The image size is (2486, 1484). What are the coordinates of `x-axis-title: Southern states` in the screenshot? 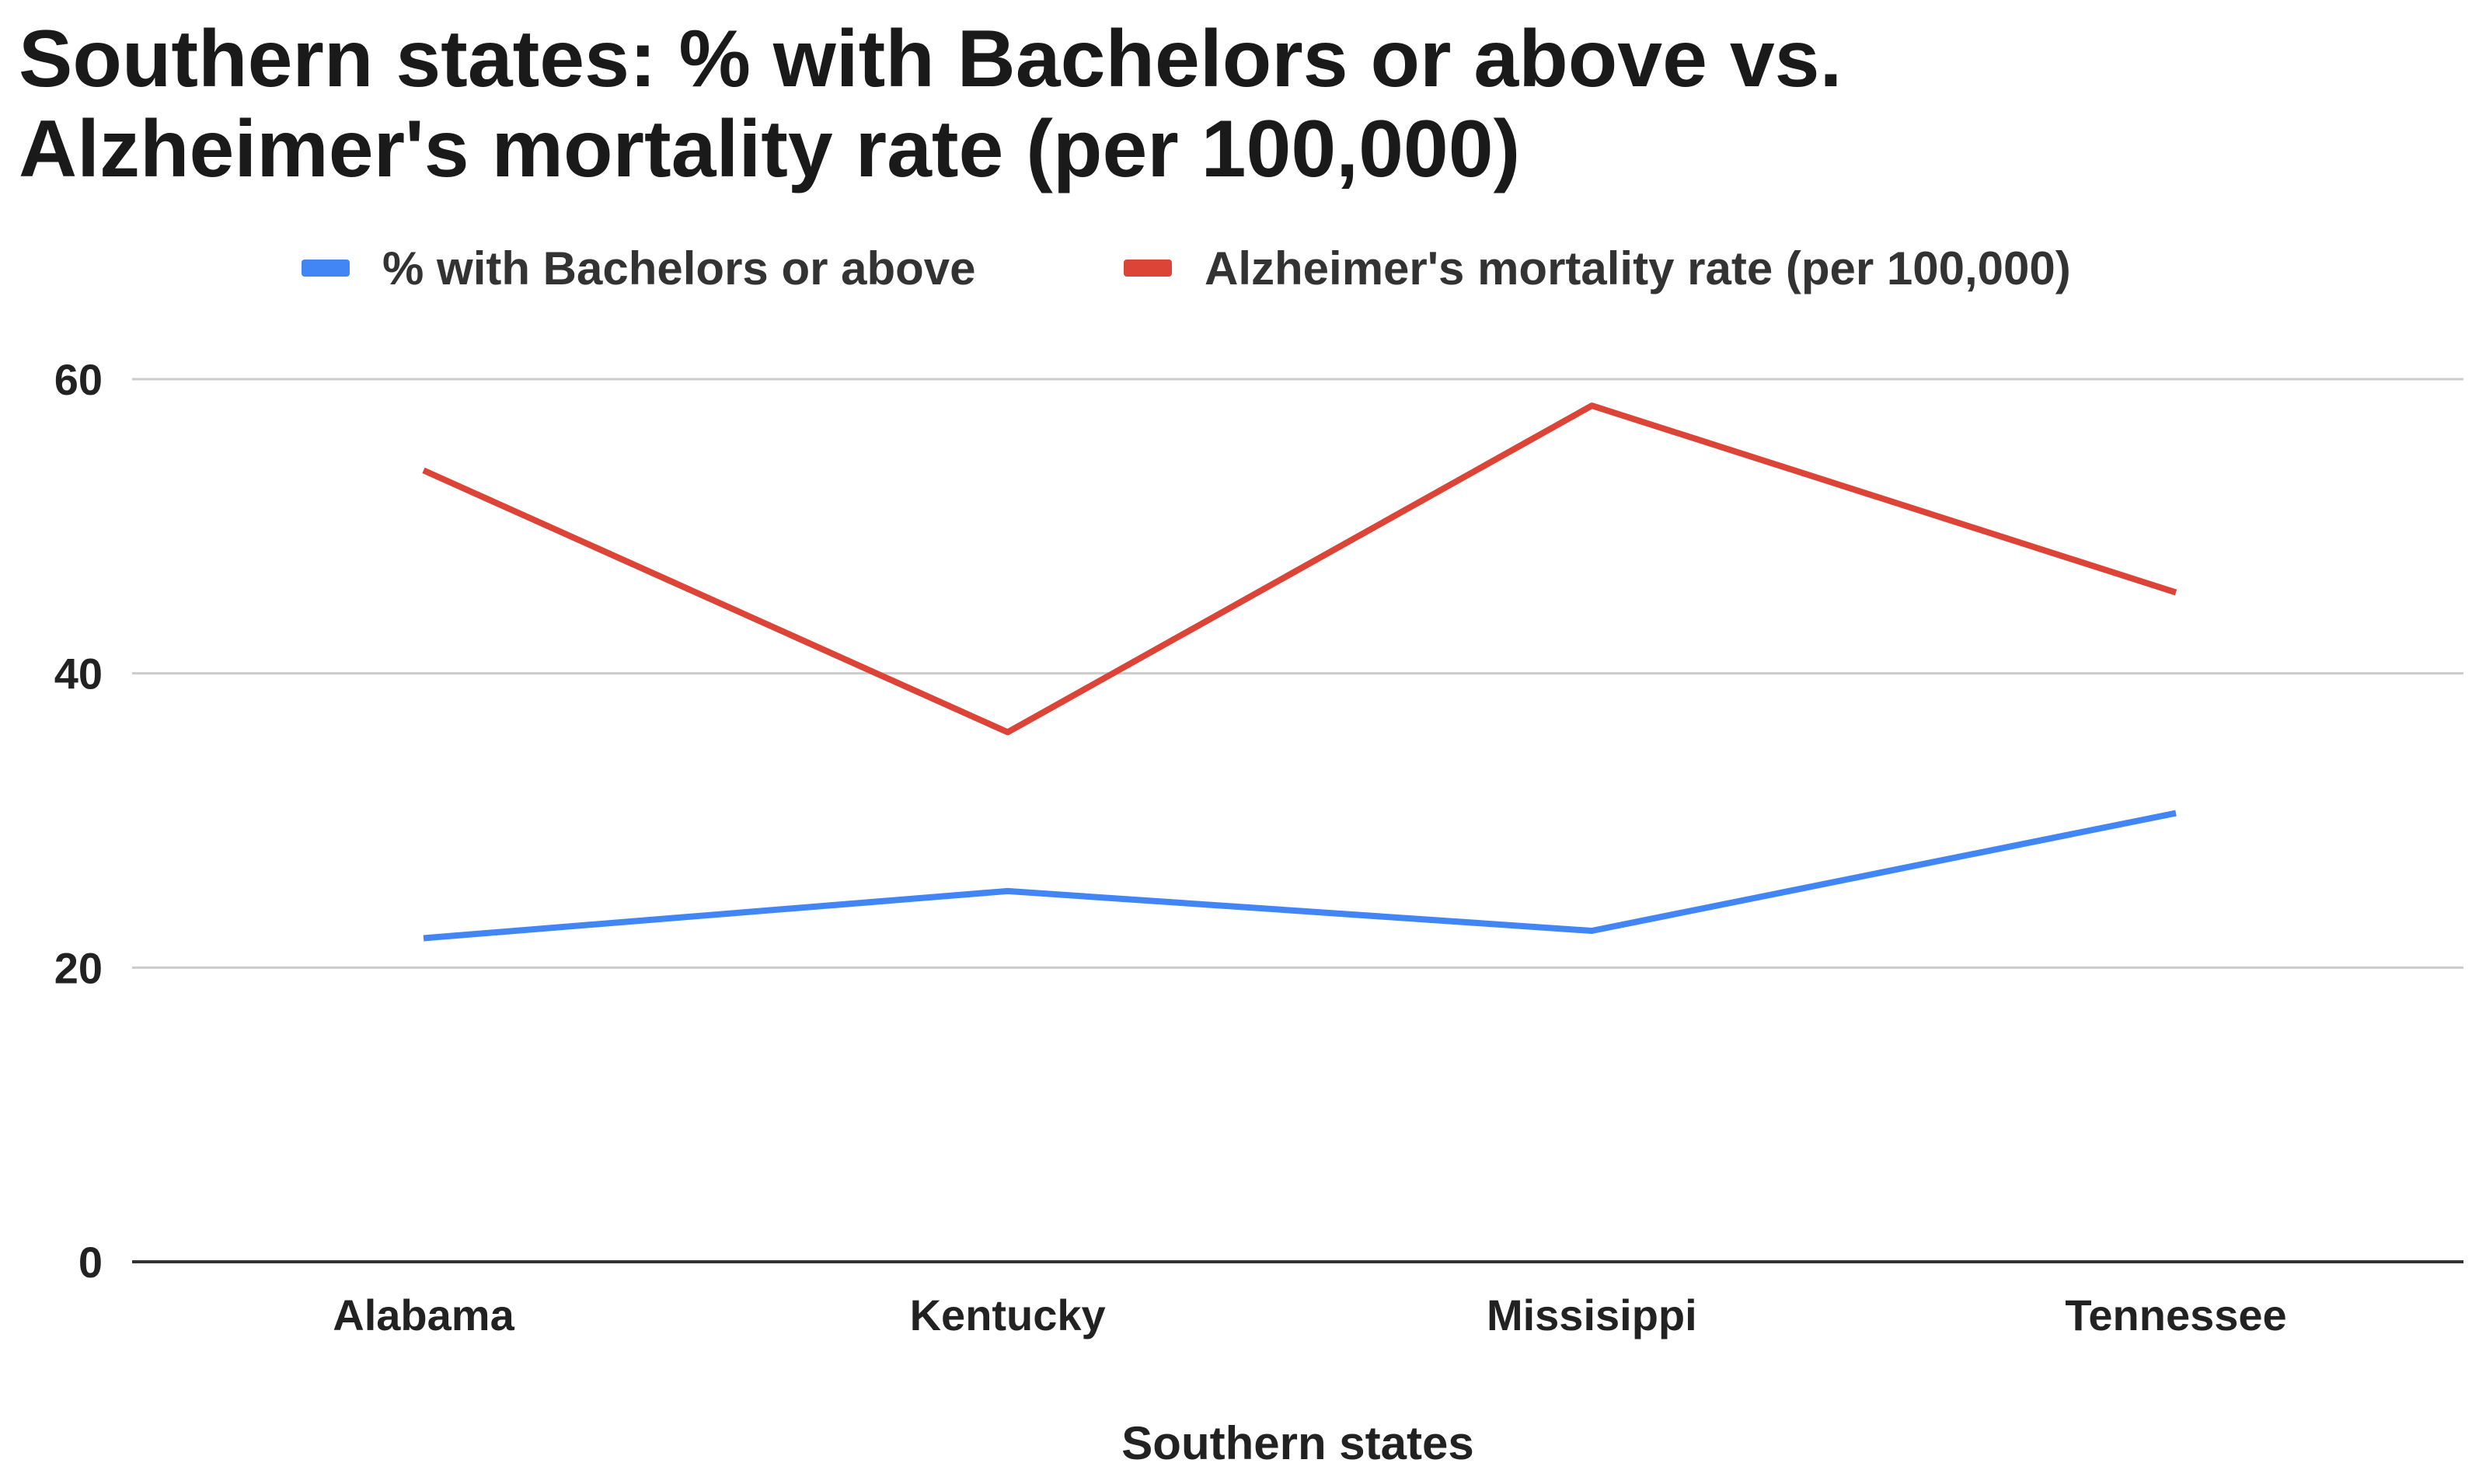 It's located at (1297, 1443).